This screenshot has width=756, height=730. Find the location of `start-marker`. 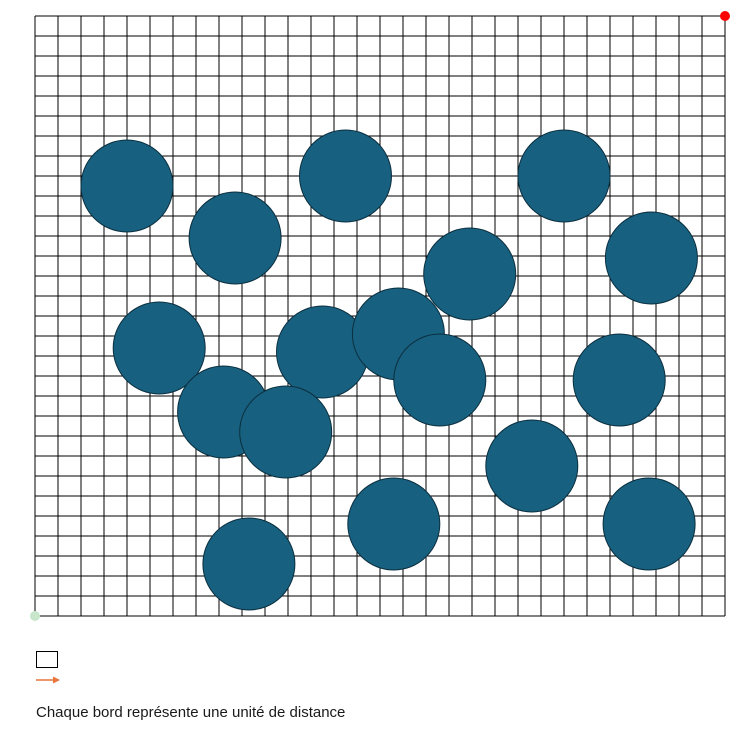

start-marker is located at coordinates (35, 616).